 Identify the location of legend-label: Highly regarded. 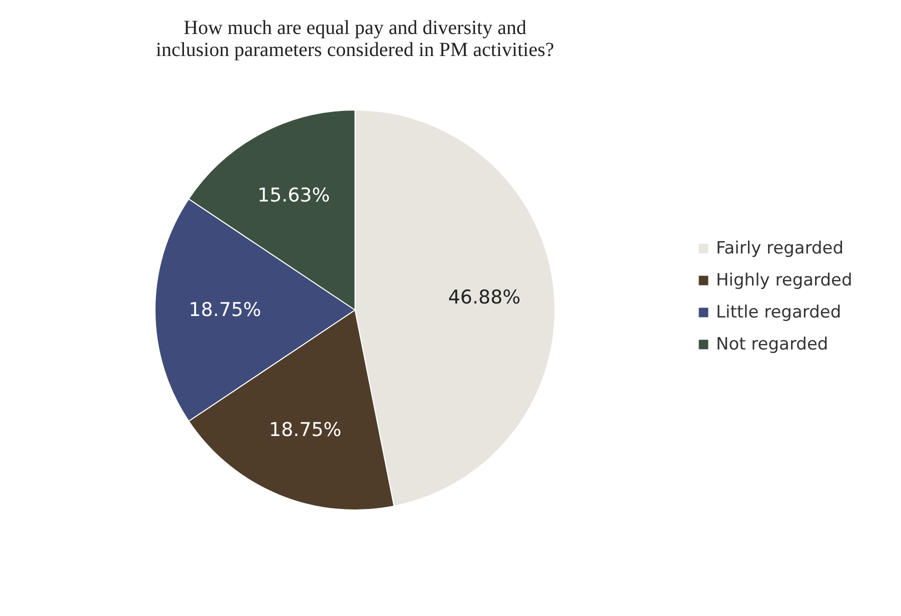
(784, 280).